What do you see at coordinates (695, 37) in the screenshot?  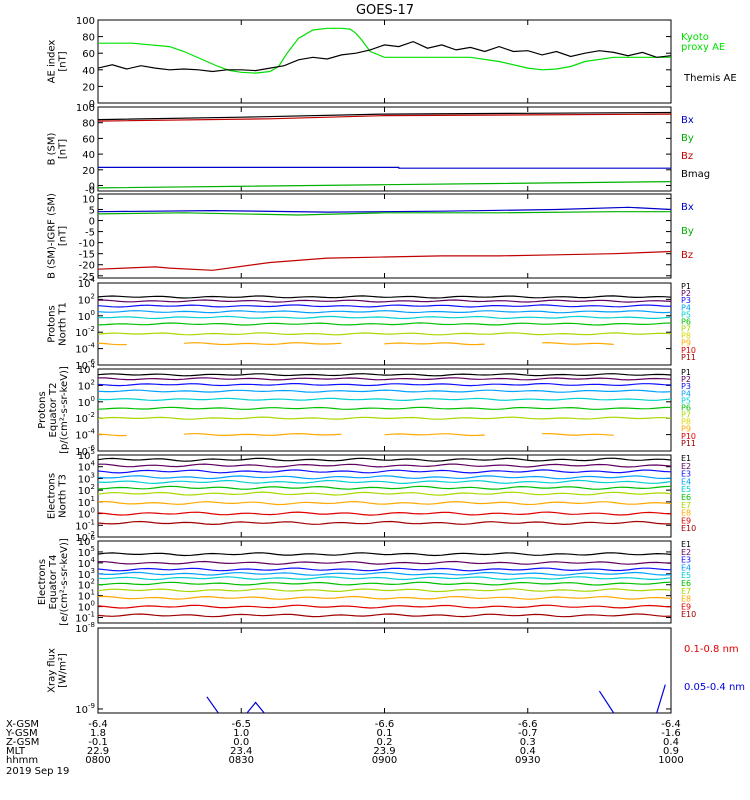 I see `legend-kyoto: Kyoto` at bounding box center [695, 37].